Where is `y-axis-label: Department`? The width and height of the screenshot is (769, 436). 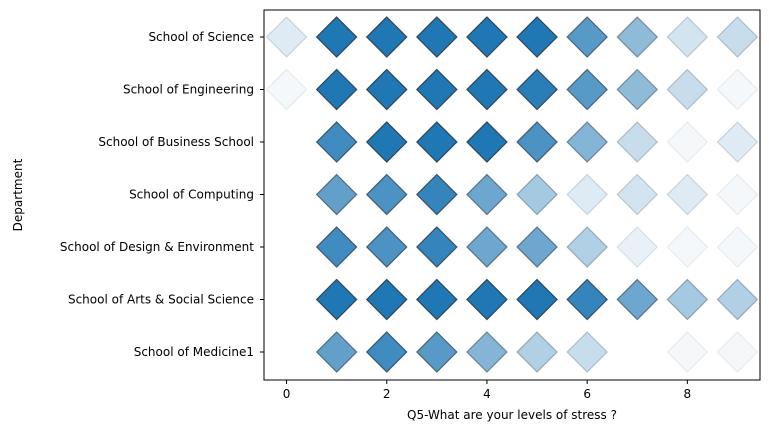
y-axis-label: Department is located at coordinates (18, 194).